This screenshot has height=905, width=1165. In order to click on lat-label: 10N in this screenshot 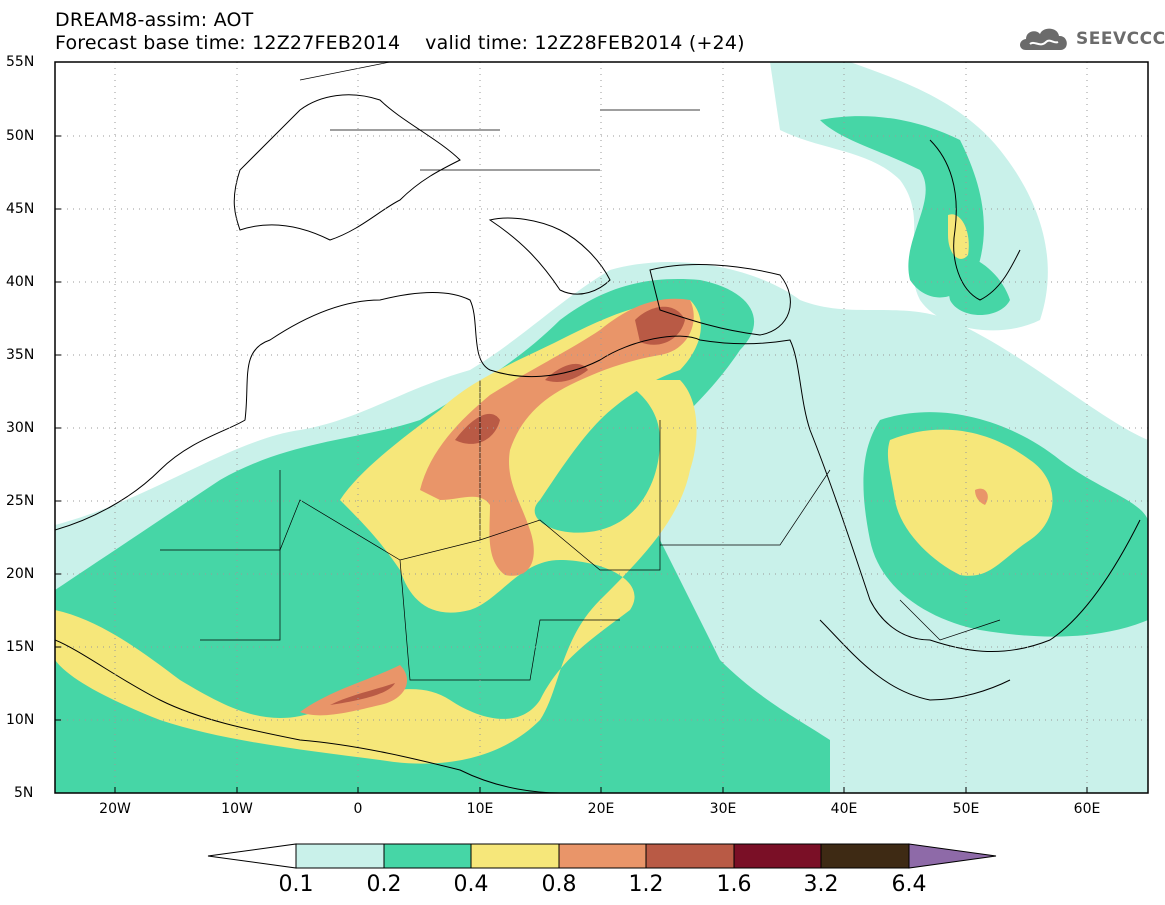, I will do `click(20, 720)`.